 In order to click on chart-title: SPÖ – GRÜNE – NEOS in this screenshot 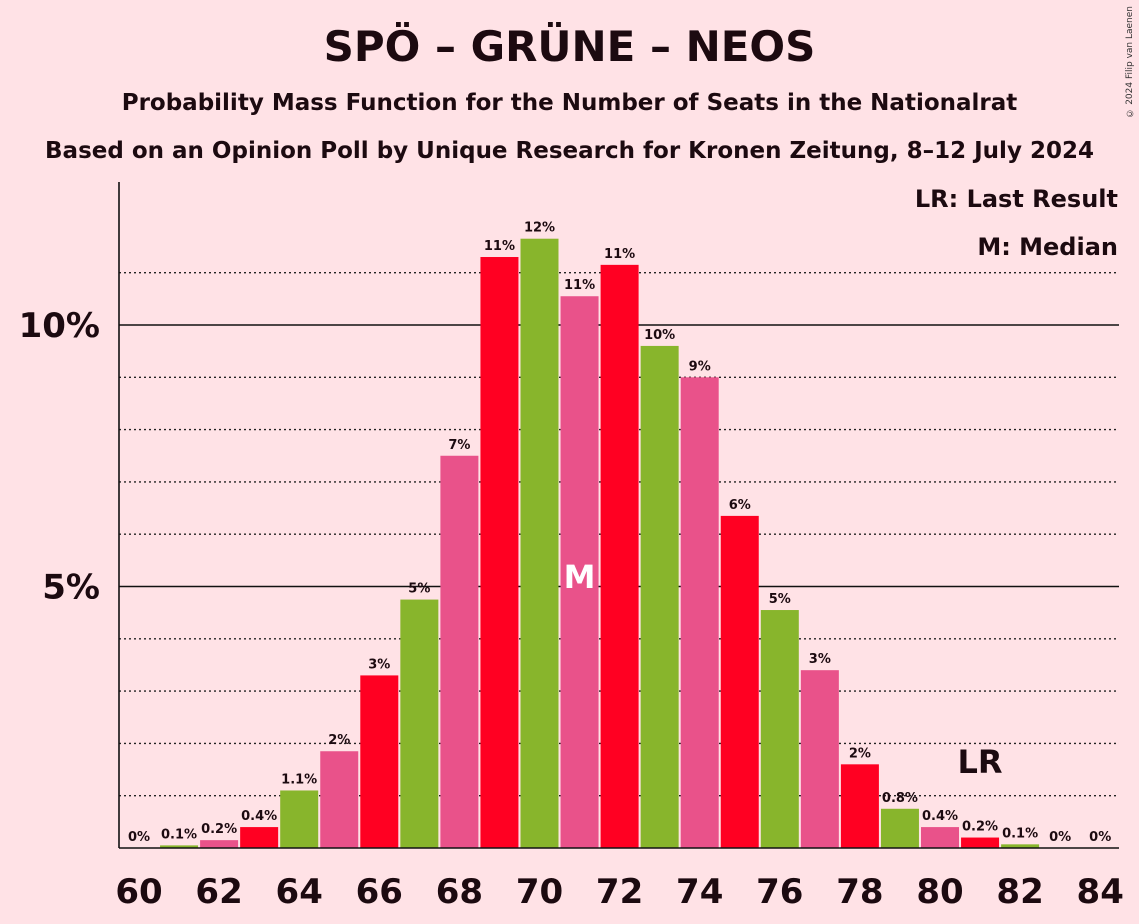, I will do `click(569, 46)`.